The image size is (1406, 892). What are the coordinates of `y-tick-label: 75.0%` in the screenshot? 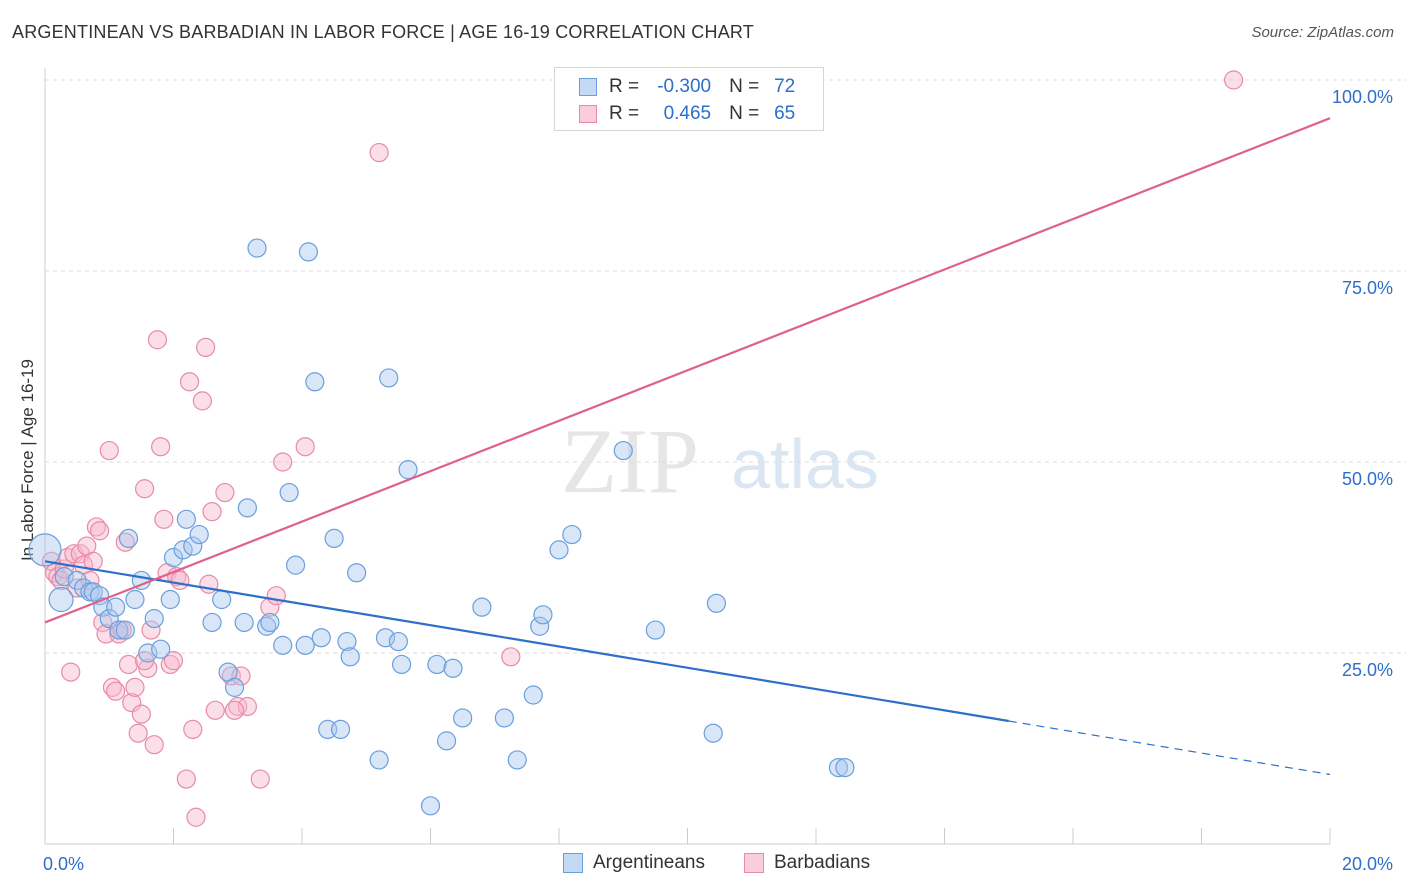 It's located at (1367, 288).